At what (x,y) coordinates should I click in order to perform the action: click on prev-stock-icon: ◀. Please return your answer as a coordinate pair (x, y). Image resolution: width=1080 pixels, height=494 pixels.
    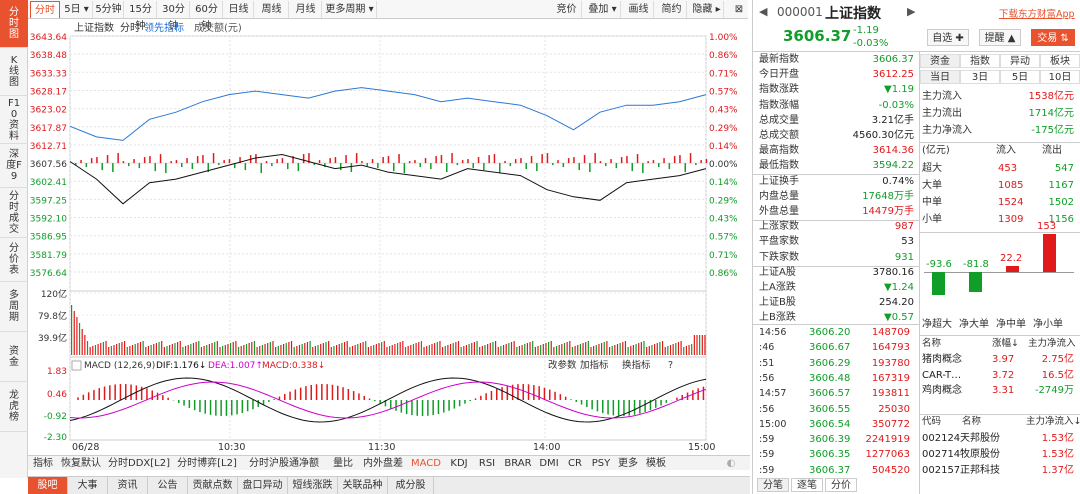
    Looking at the image, I should click on (763, 11).